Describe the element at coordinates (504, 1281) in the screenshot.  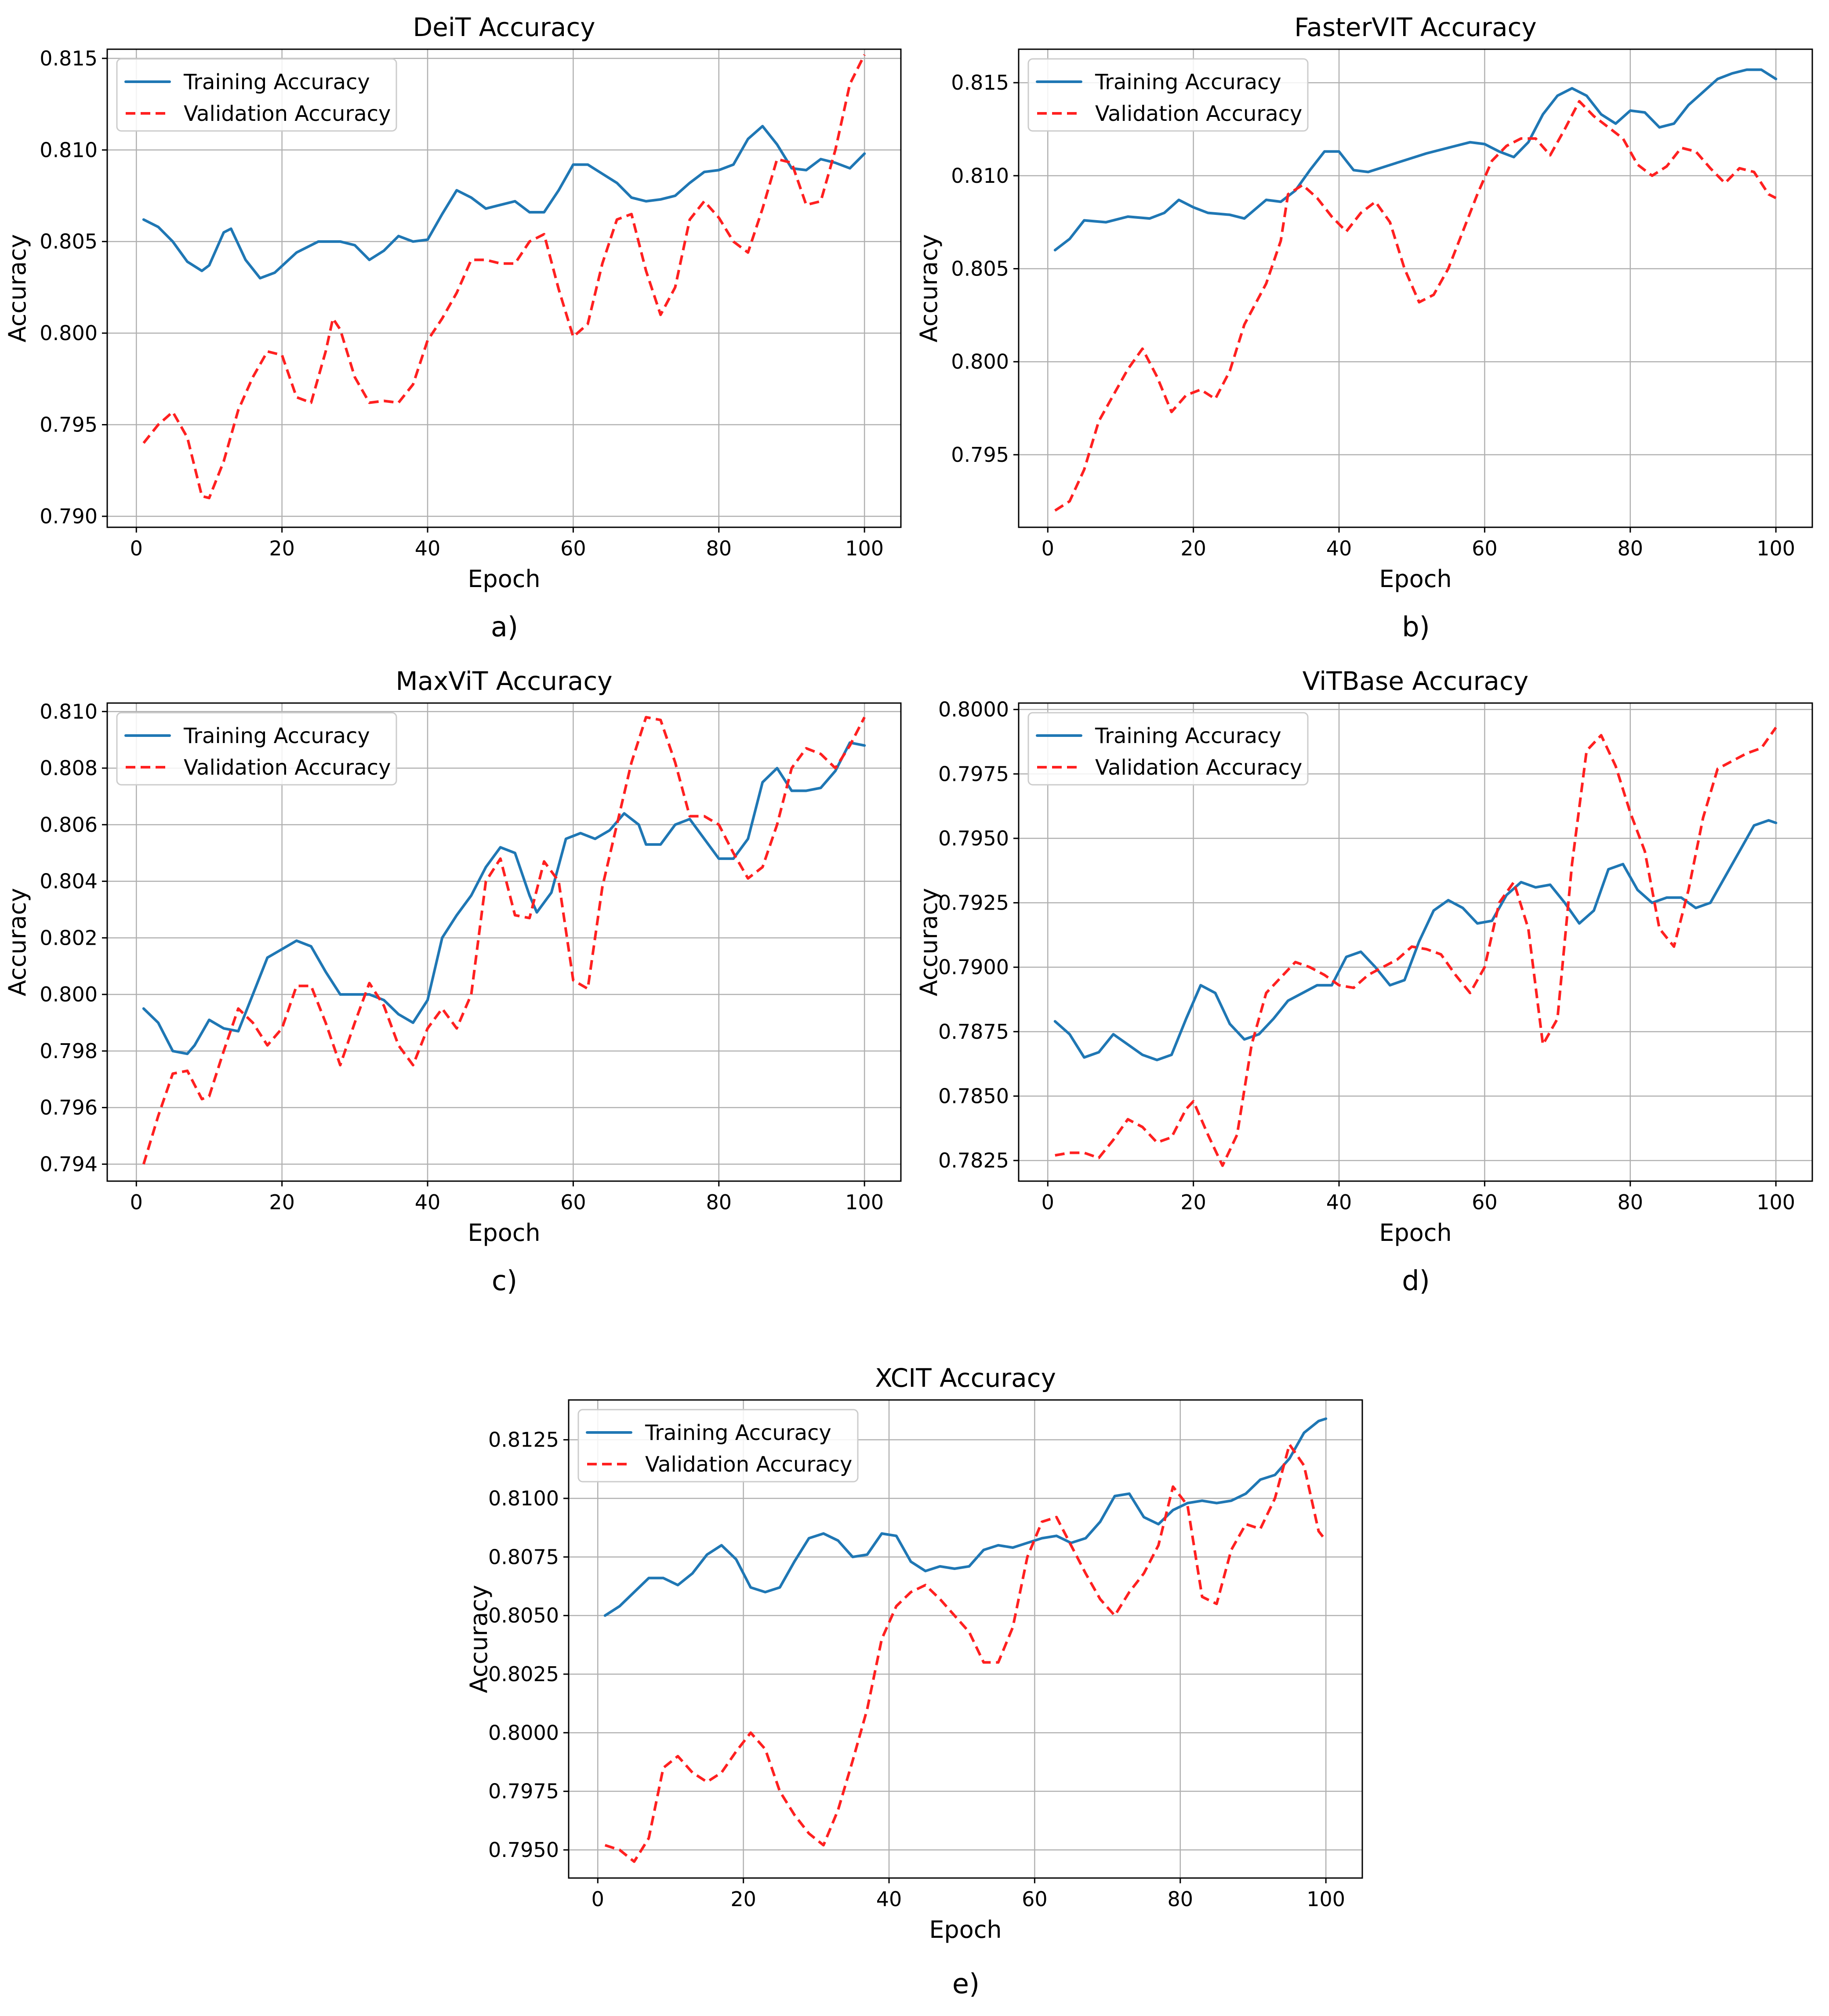
I see `panel-label: c)` at that location.